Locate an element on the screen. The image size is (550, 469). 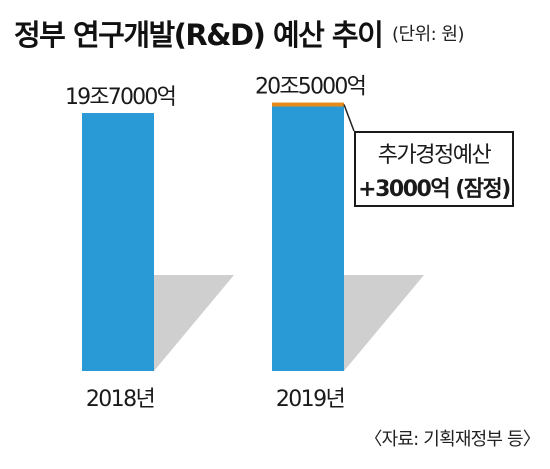
bar-shadows is located at coordinates (289, 323).